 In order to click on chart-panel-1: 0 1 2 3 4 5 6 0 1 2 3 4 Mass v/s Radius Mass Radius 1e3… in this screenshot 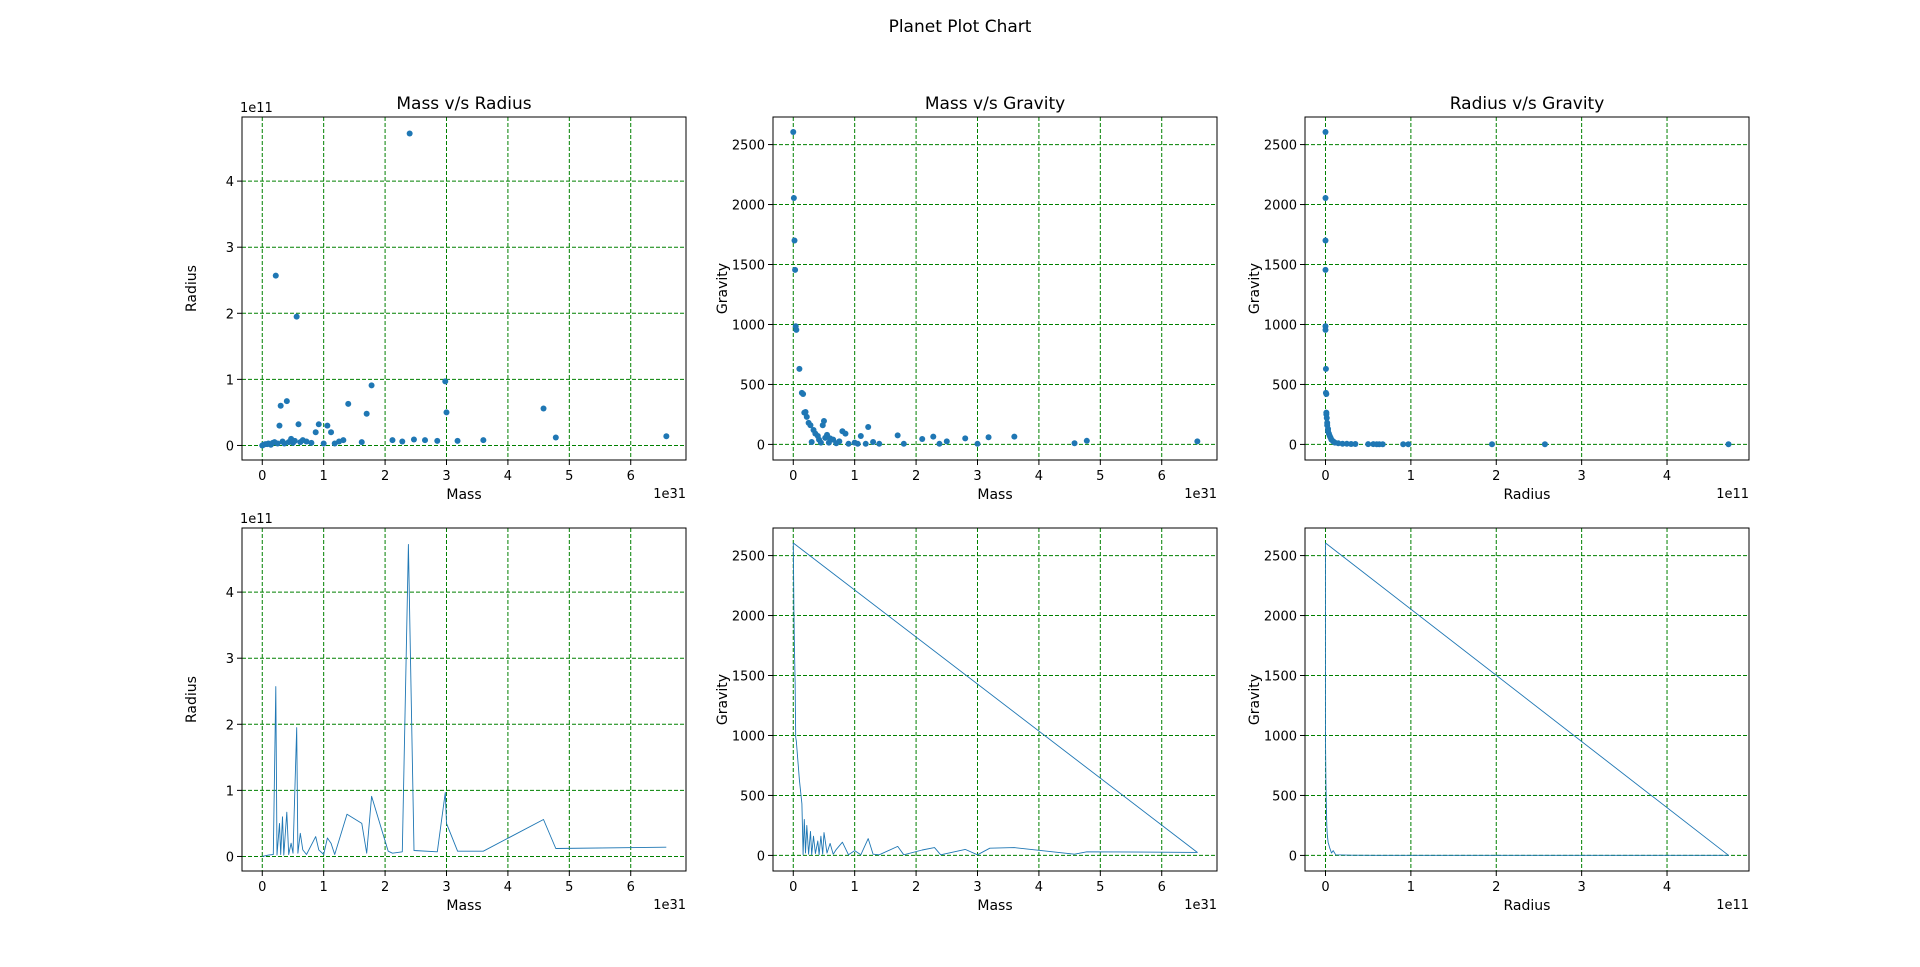, I will do `click(435, 298)`.